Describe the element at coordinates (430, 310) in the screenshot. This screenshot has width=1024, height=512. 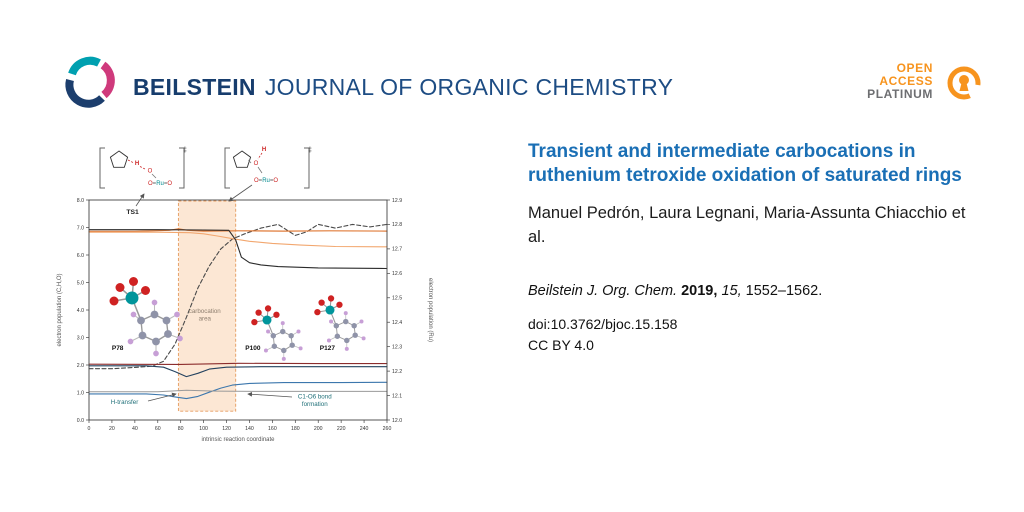
I see `svg-text: electron population (Ru)` at that location.